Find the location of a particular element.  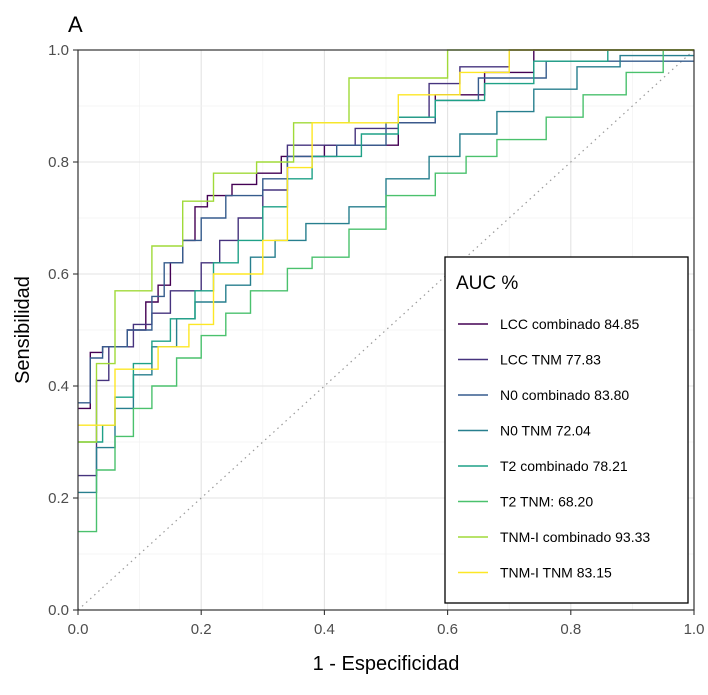

legend-label: LCC TNM 77.83 is located at coordinates (550, 360).